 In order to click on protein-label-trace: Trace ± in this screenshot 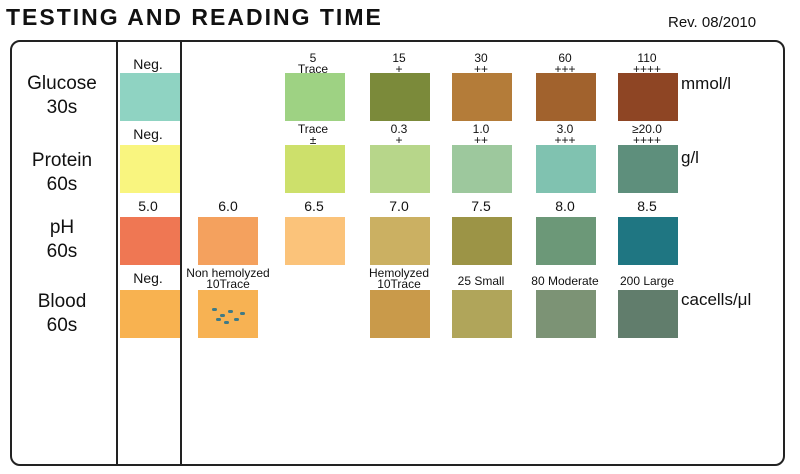, I will do `click(313, 134)`.